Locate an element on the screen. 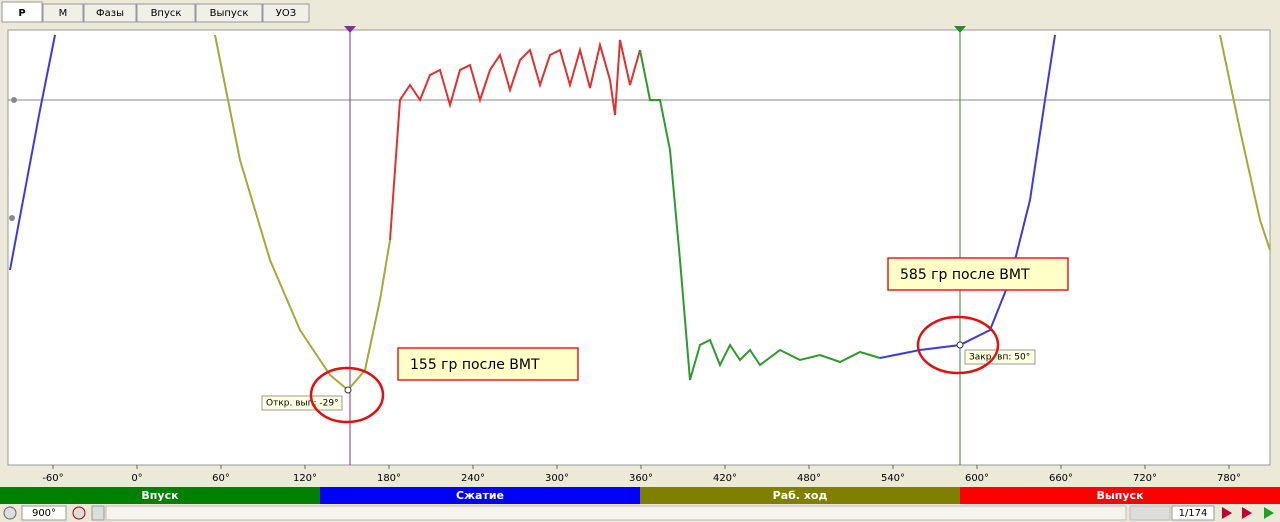 The image size is (1280, 522). x-tick-label: 120° is located at coordinates (305, 478).